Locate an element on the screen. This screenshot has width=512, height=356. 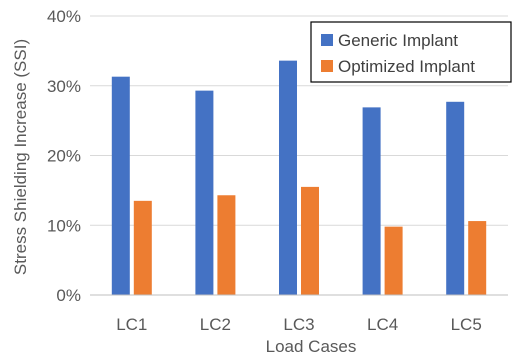
legend-label-optimized-implant: Optimized Implant is located at coordinates (406, 66).